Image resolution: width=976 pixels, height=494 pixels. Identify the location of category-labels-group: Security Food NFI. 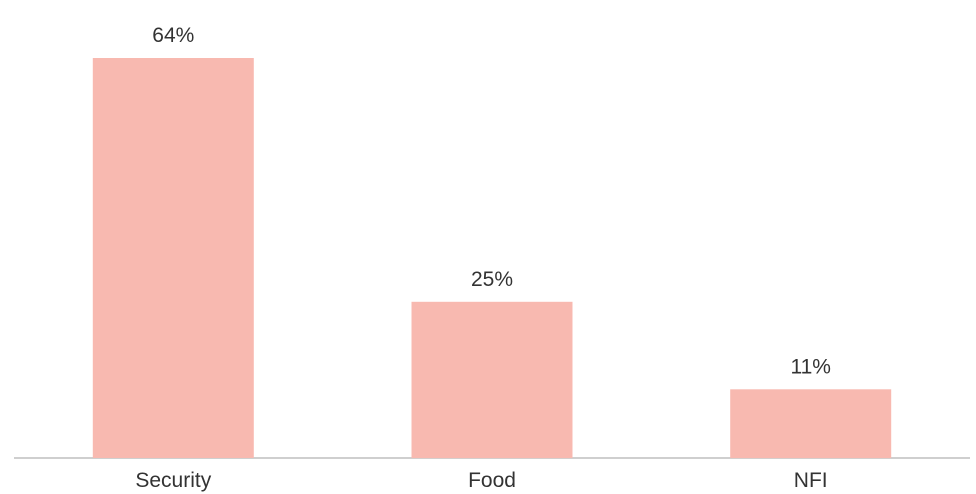
(481, 480).